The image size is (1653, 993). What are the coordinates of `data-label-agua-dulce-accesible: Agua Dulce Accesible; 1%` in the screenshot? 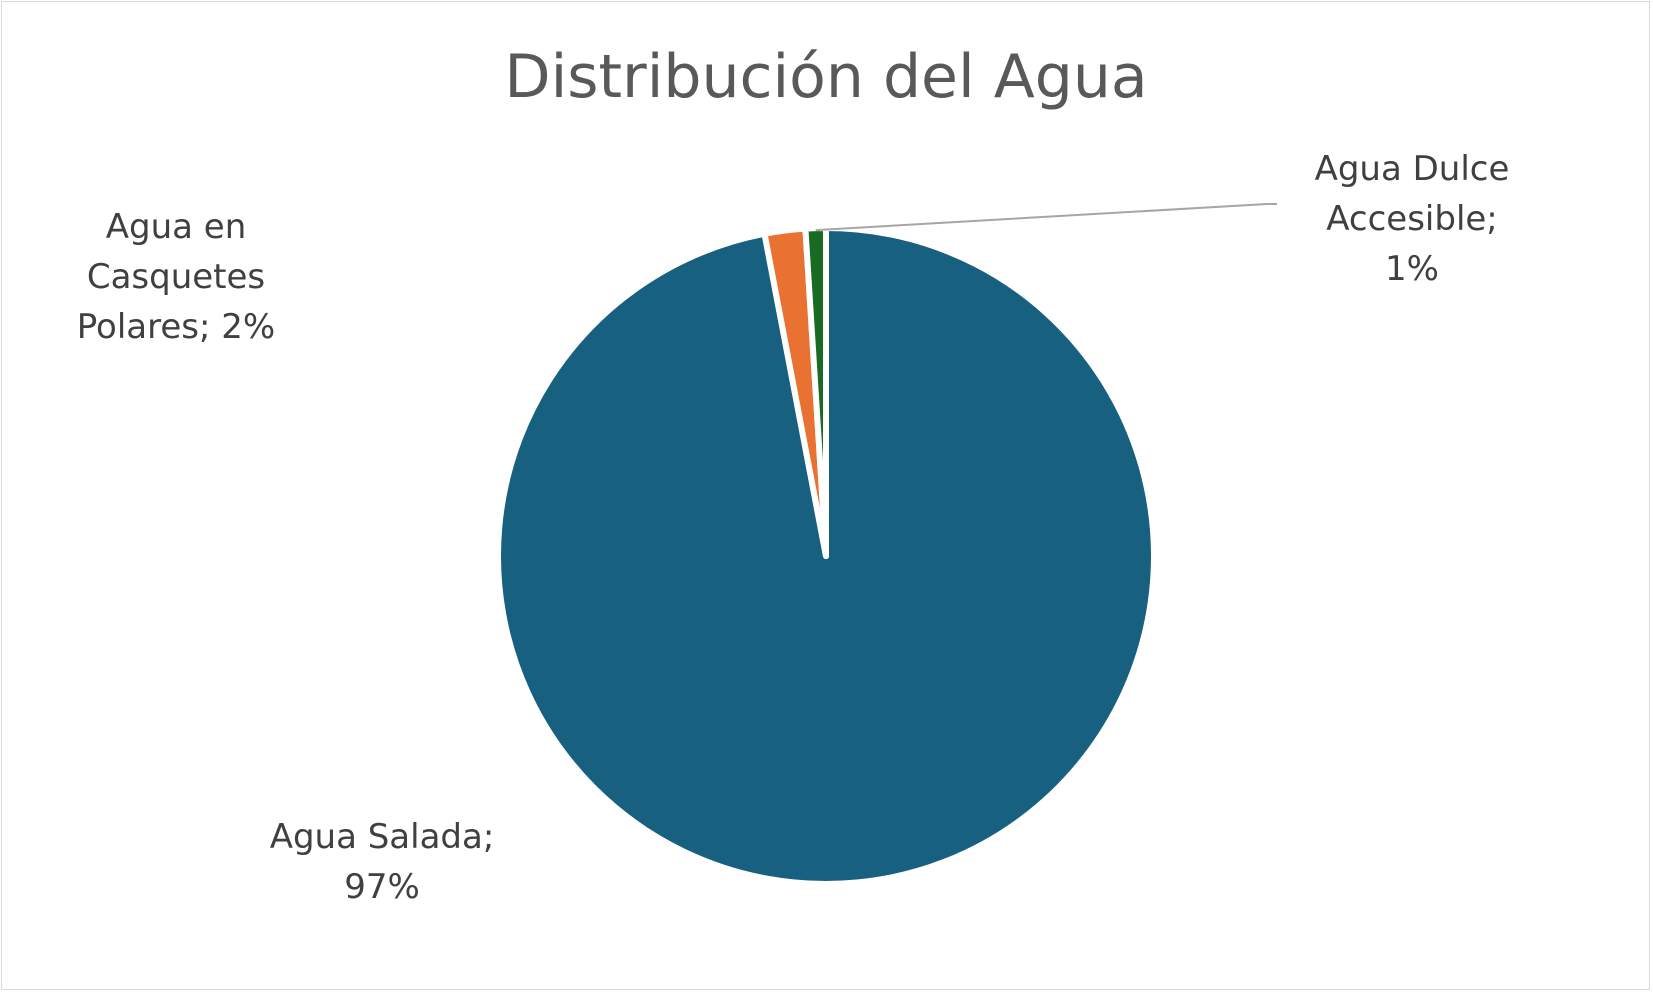 It's located at (1412, 219).